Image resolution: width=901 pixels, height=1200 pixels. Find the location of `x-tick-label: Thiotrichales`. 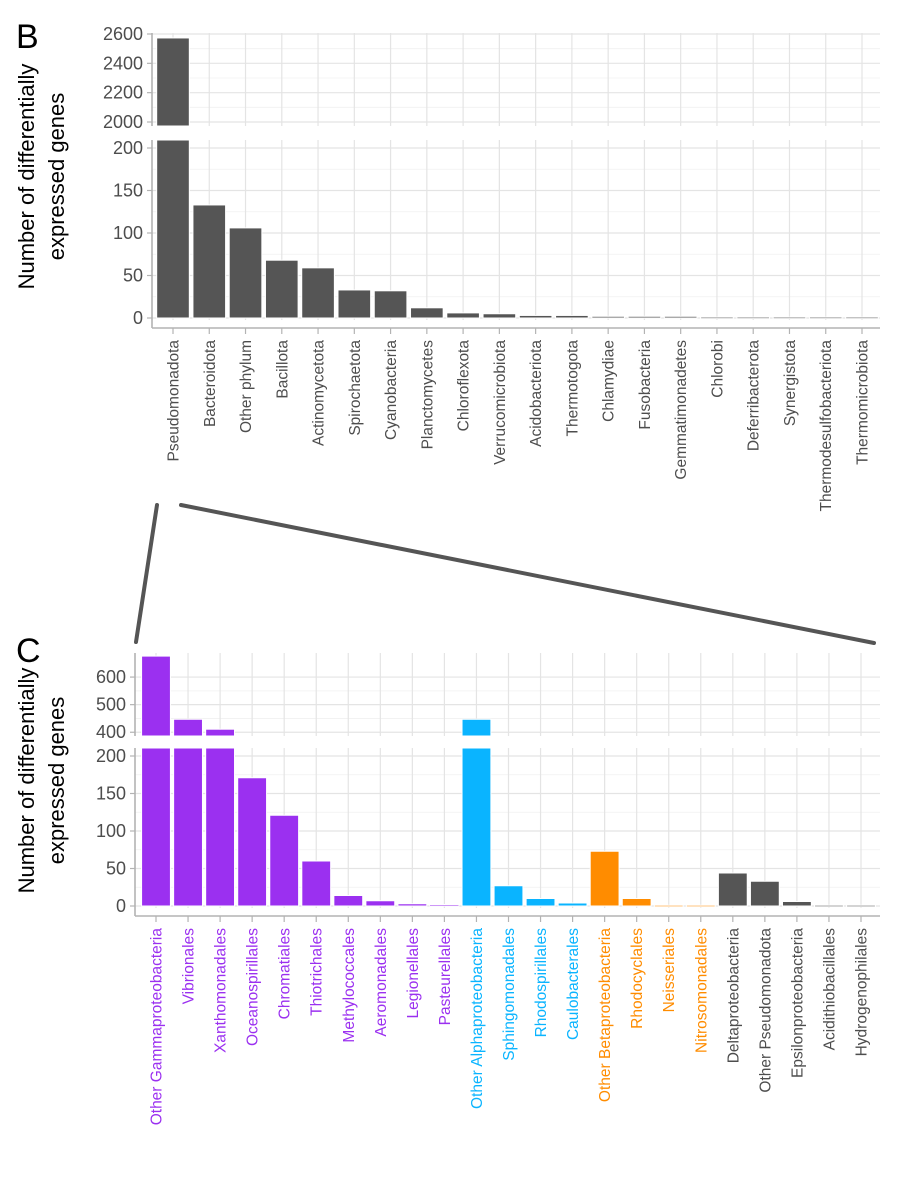

x-tick-label: Thiotrichales is located at coordinates (317, 972).